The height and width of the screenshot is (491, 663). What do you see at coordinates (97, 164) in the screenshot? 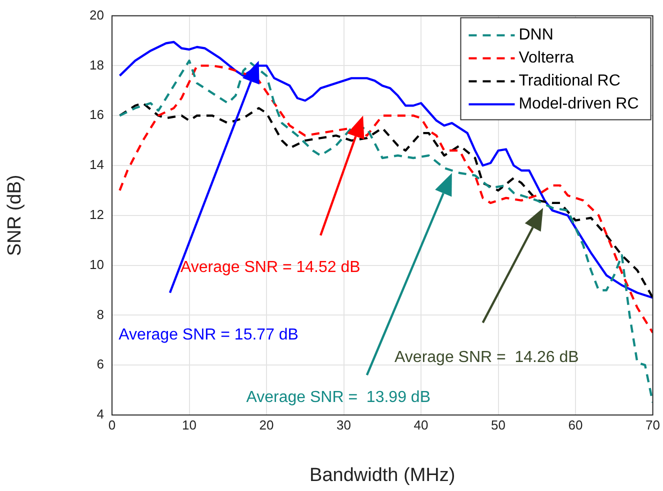
I see `y-tick-label: 14` at bounding box center [97, 164].